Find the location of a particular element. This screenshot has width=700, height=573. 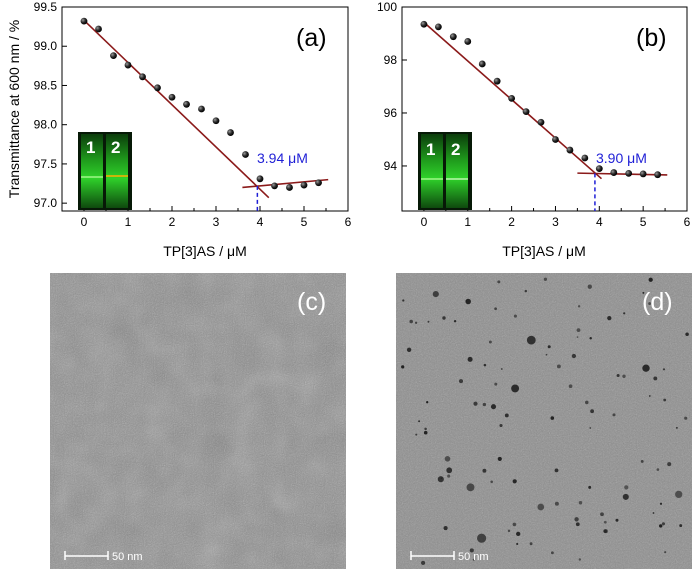

x-tick-label-b-3: 3 is located at coordinates (555, 222).